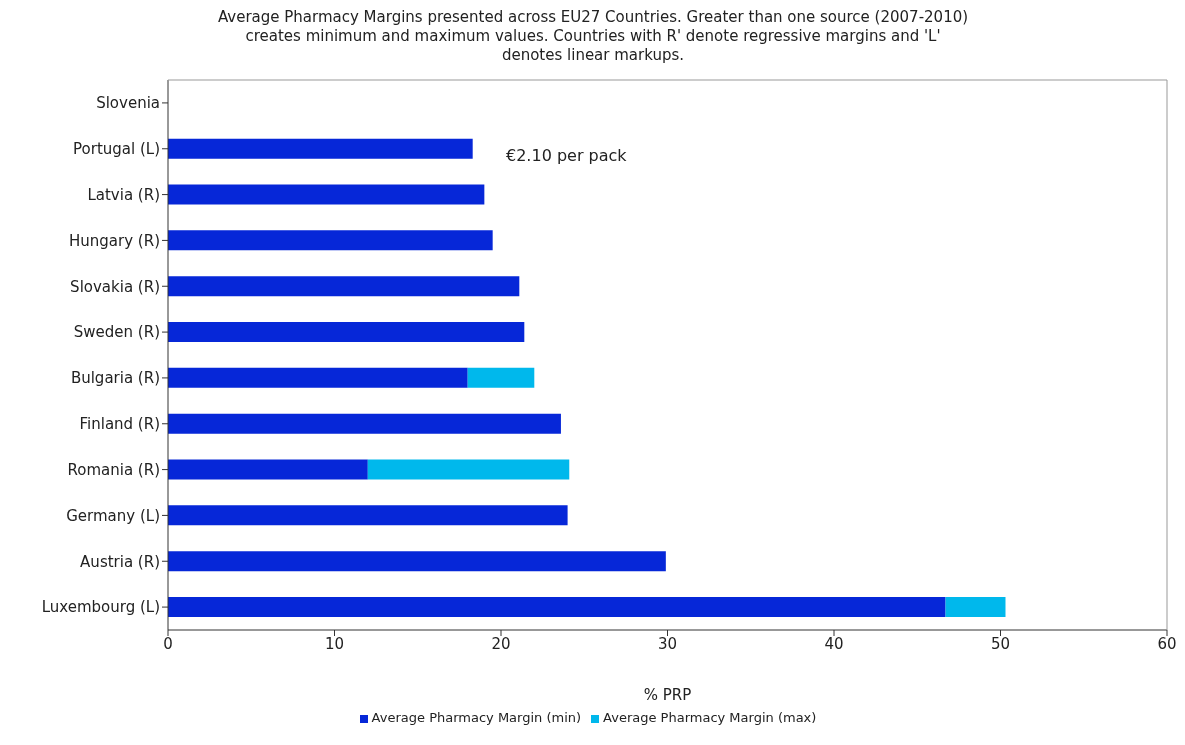  I want to click on x-tick-label: 30, so click(667, 643).